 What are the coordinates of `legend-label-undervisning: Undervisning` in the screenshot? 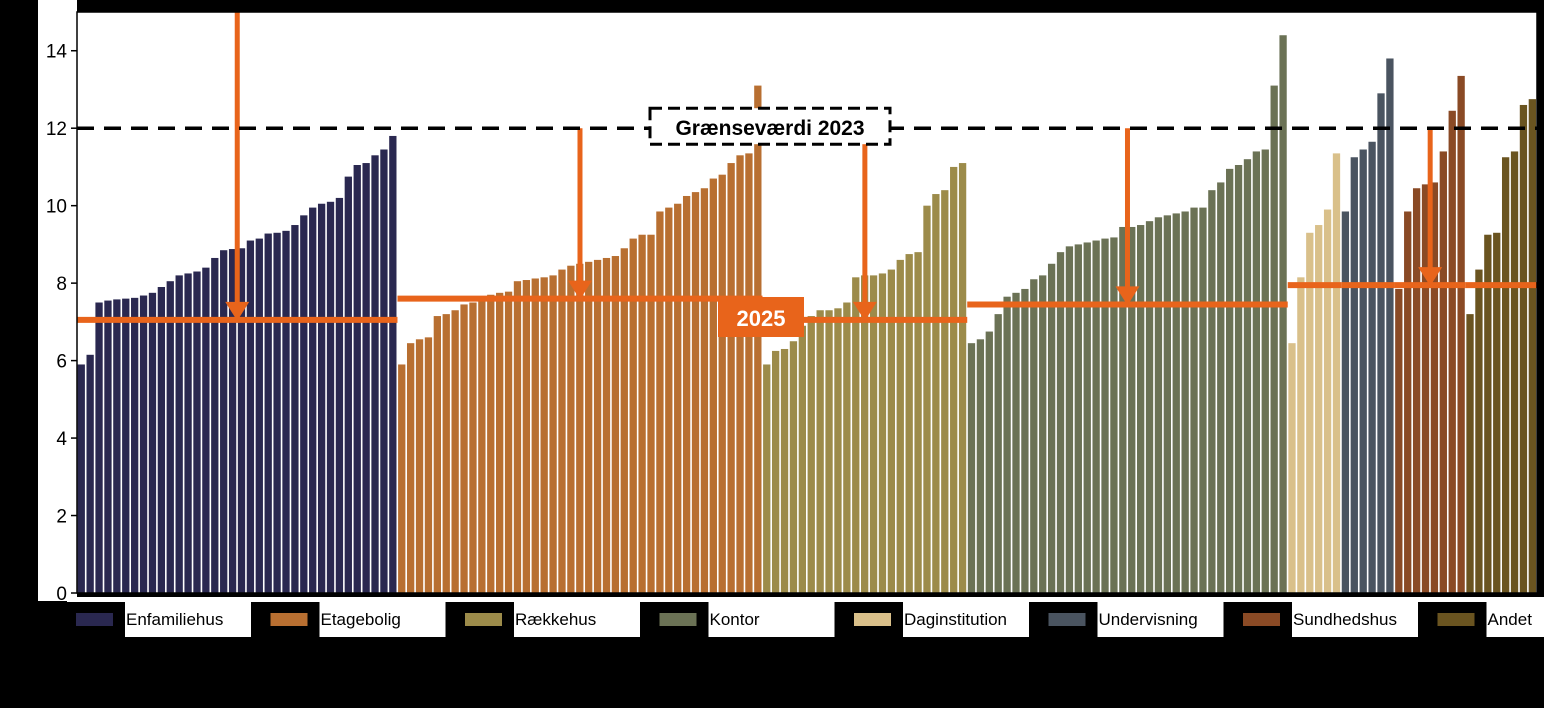 It's located at (1148, 619).